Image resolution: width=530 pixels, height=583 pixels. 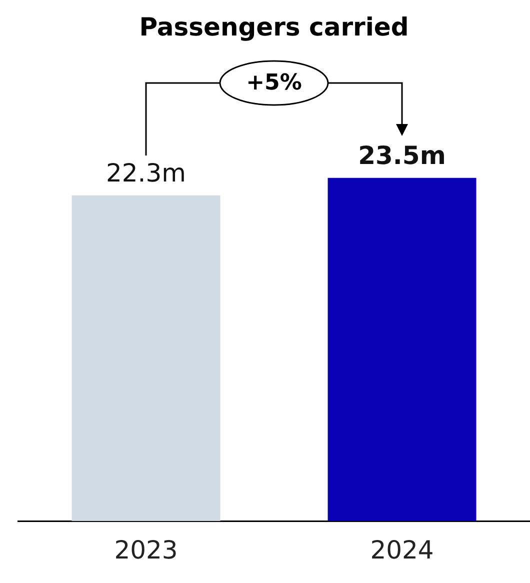 What do you see at coordinates (402, 155) in the screenshot?
I see `data-label: 23.5m` at bounding box center [402, 155].